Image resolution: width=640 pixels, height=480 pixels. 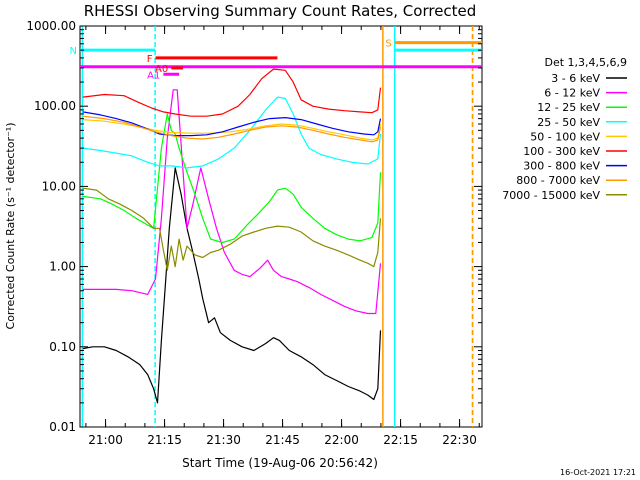 I want to click on flag-label-f: F, so click(x=150, y=59).